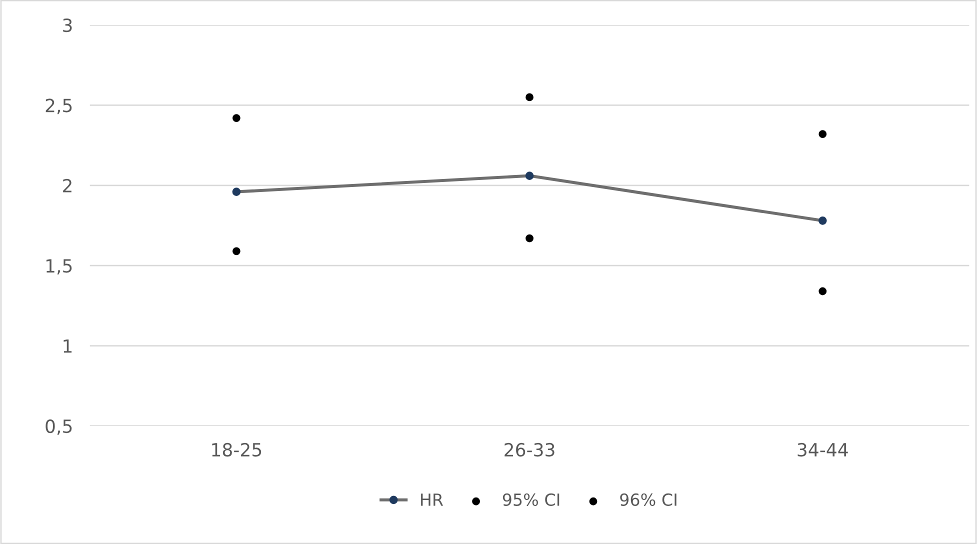  What do you see at coordinates (823, 449) in the screenshot?
I see `x-tick-label: 34-44` at bounding box center [823, 449].